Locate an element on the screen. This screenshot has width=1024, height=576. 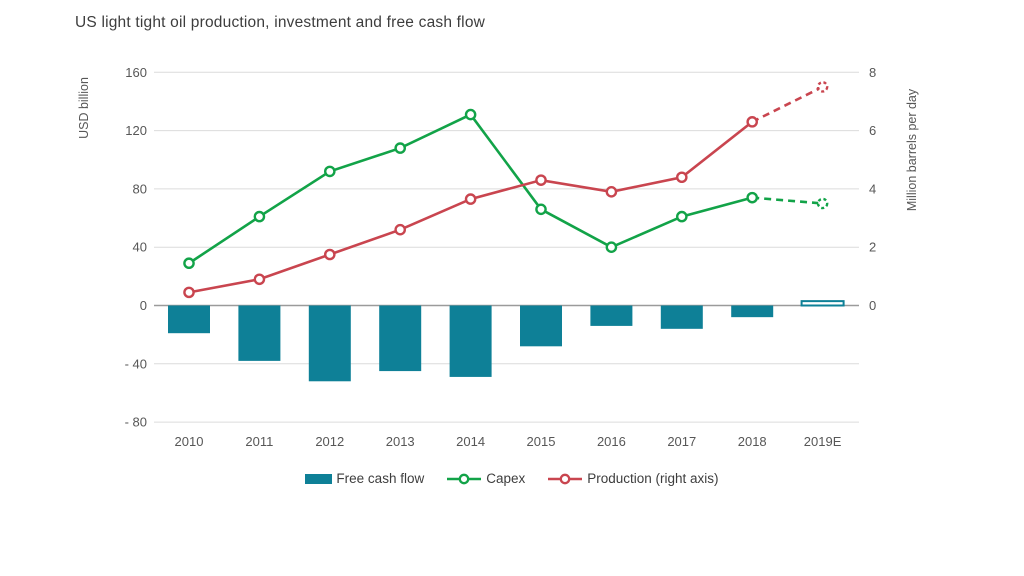
capex-marker-2011 is located at coordinates (259, 216).